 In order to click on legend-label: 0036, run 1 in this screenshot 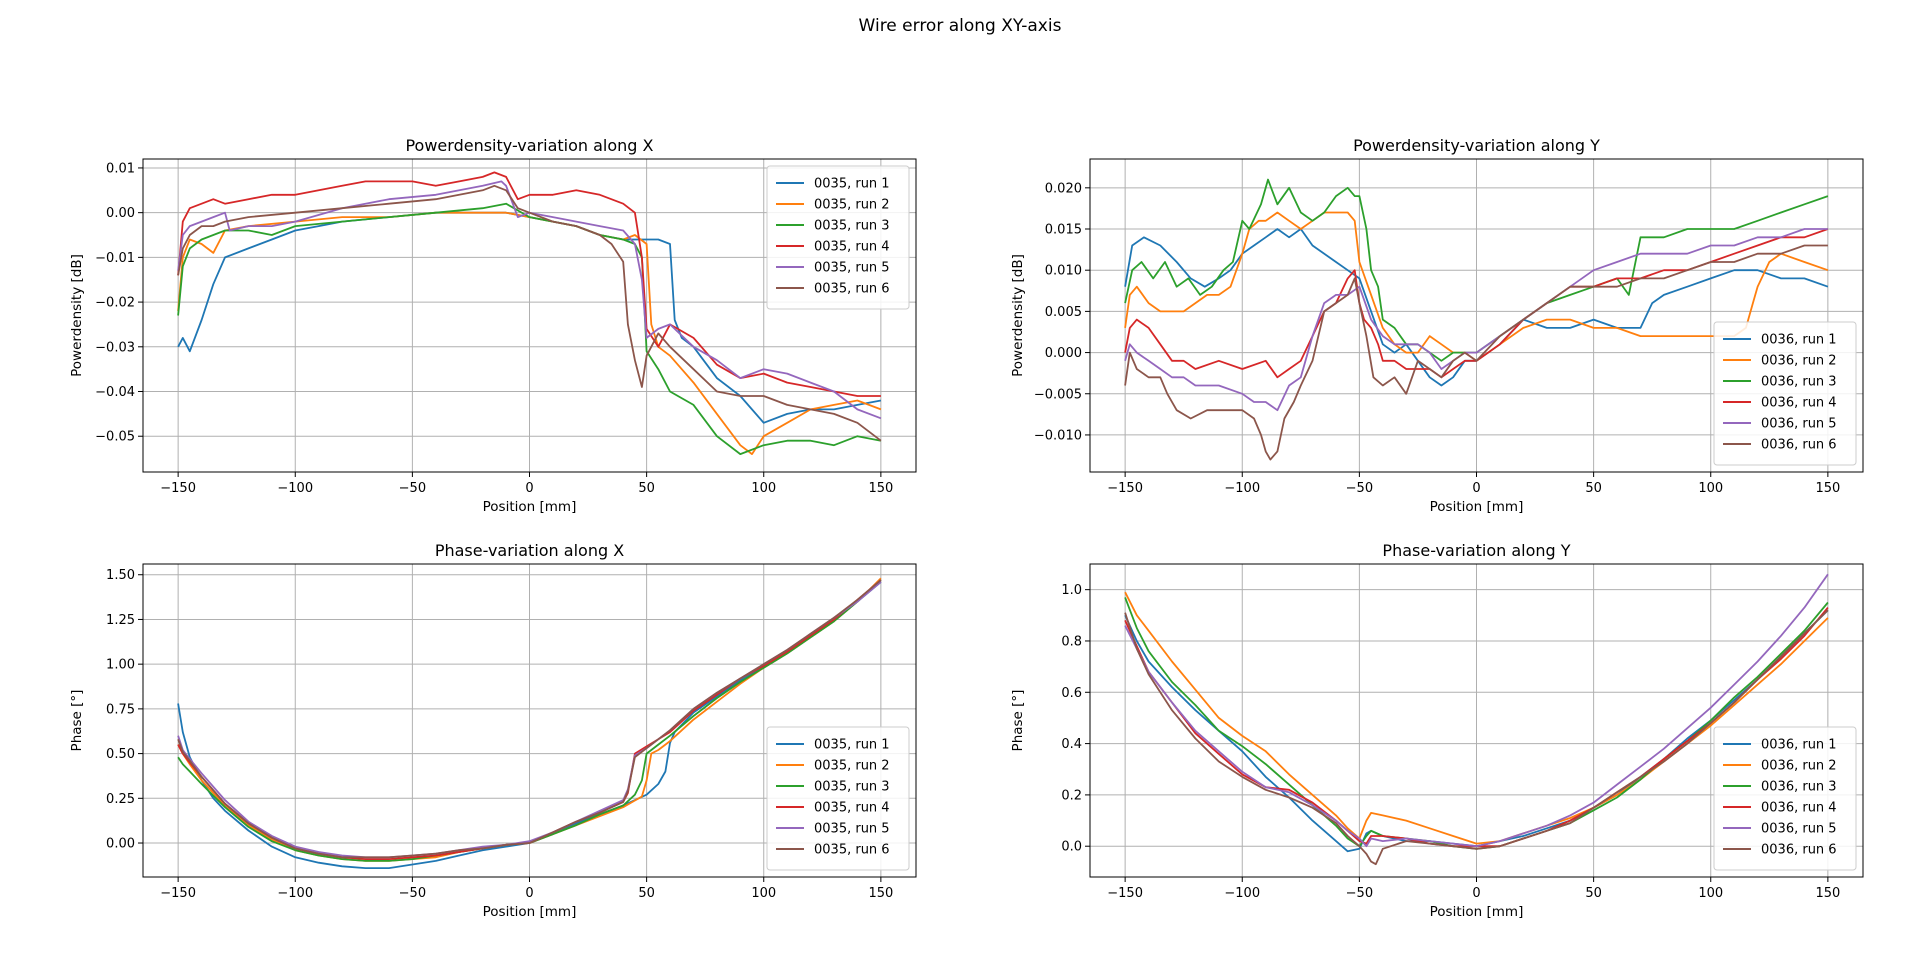, I will do `click(1799, 340)`.